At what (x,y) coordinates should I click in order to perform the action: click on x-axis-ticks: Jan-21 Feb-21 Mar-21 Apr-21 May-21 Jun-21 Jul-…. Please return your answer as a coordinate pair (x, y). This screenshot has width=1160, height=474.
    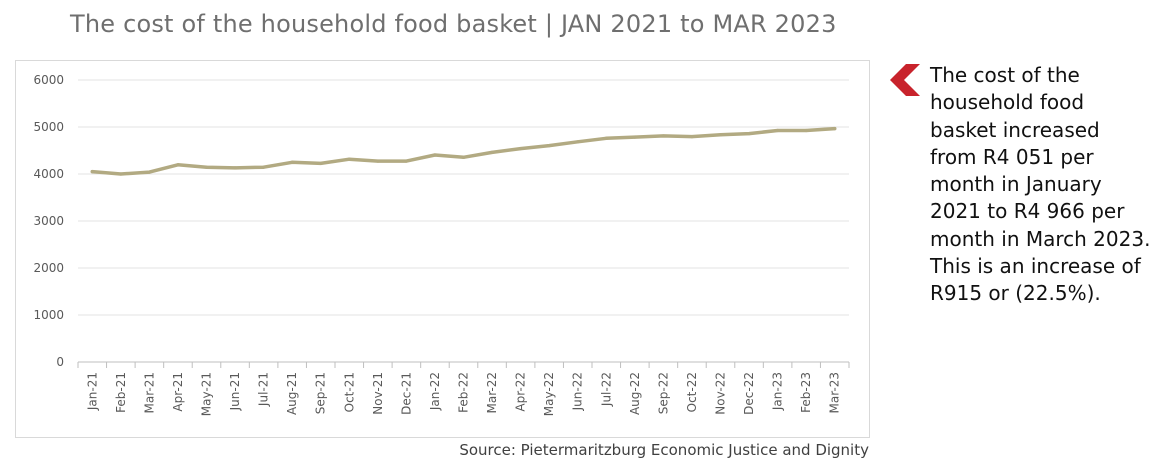
    Looking at the image, I should click on (463, 389).